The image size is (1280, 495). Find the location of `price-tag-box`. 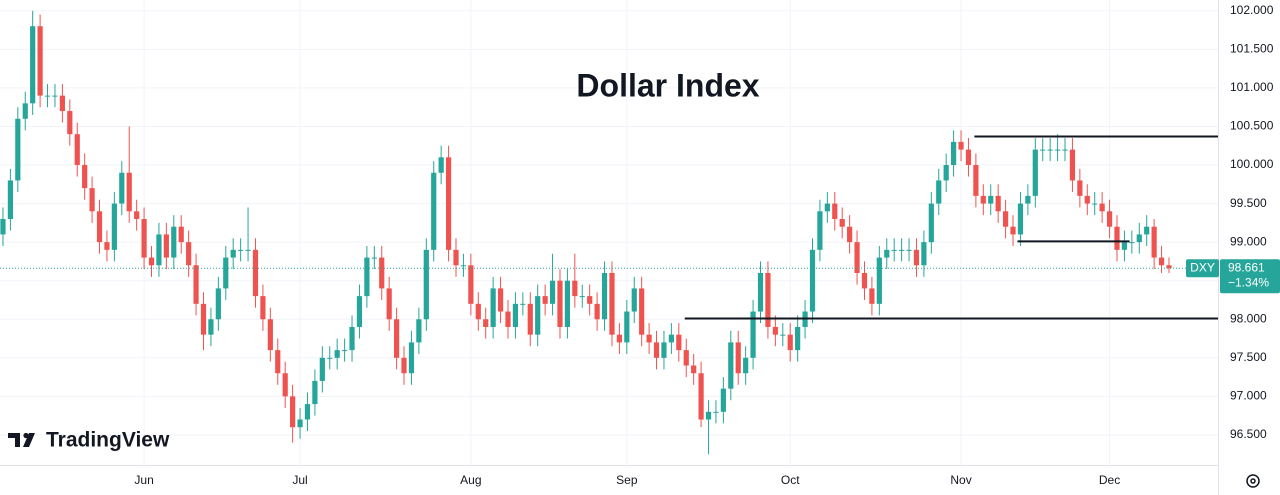

price-tag-box is located at coordinates (1250, 276).